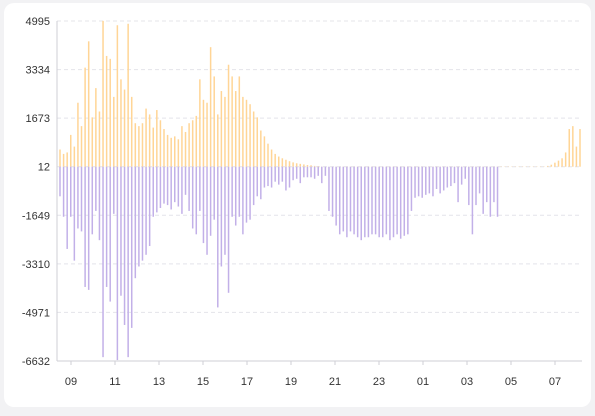  I want to click on x-tick-label: 03, so click(467, 382).